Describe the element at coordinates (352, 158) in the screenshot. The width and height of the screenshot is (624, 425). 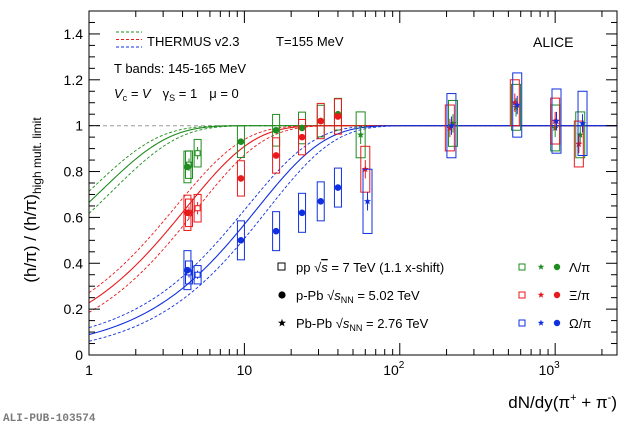
I see `model-band-upper-1f8c1f` at that location.